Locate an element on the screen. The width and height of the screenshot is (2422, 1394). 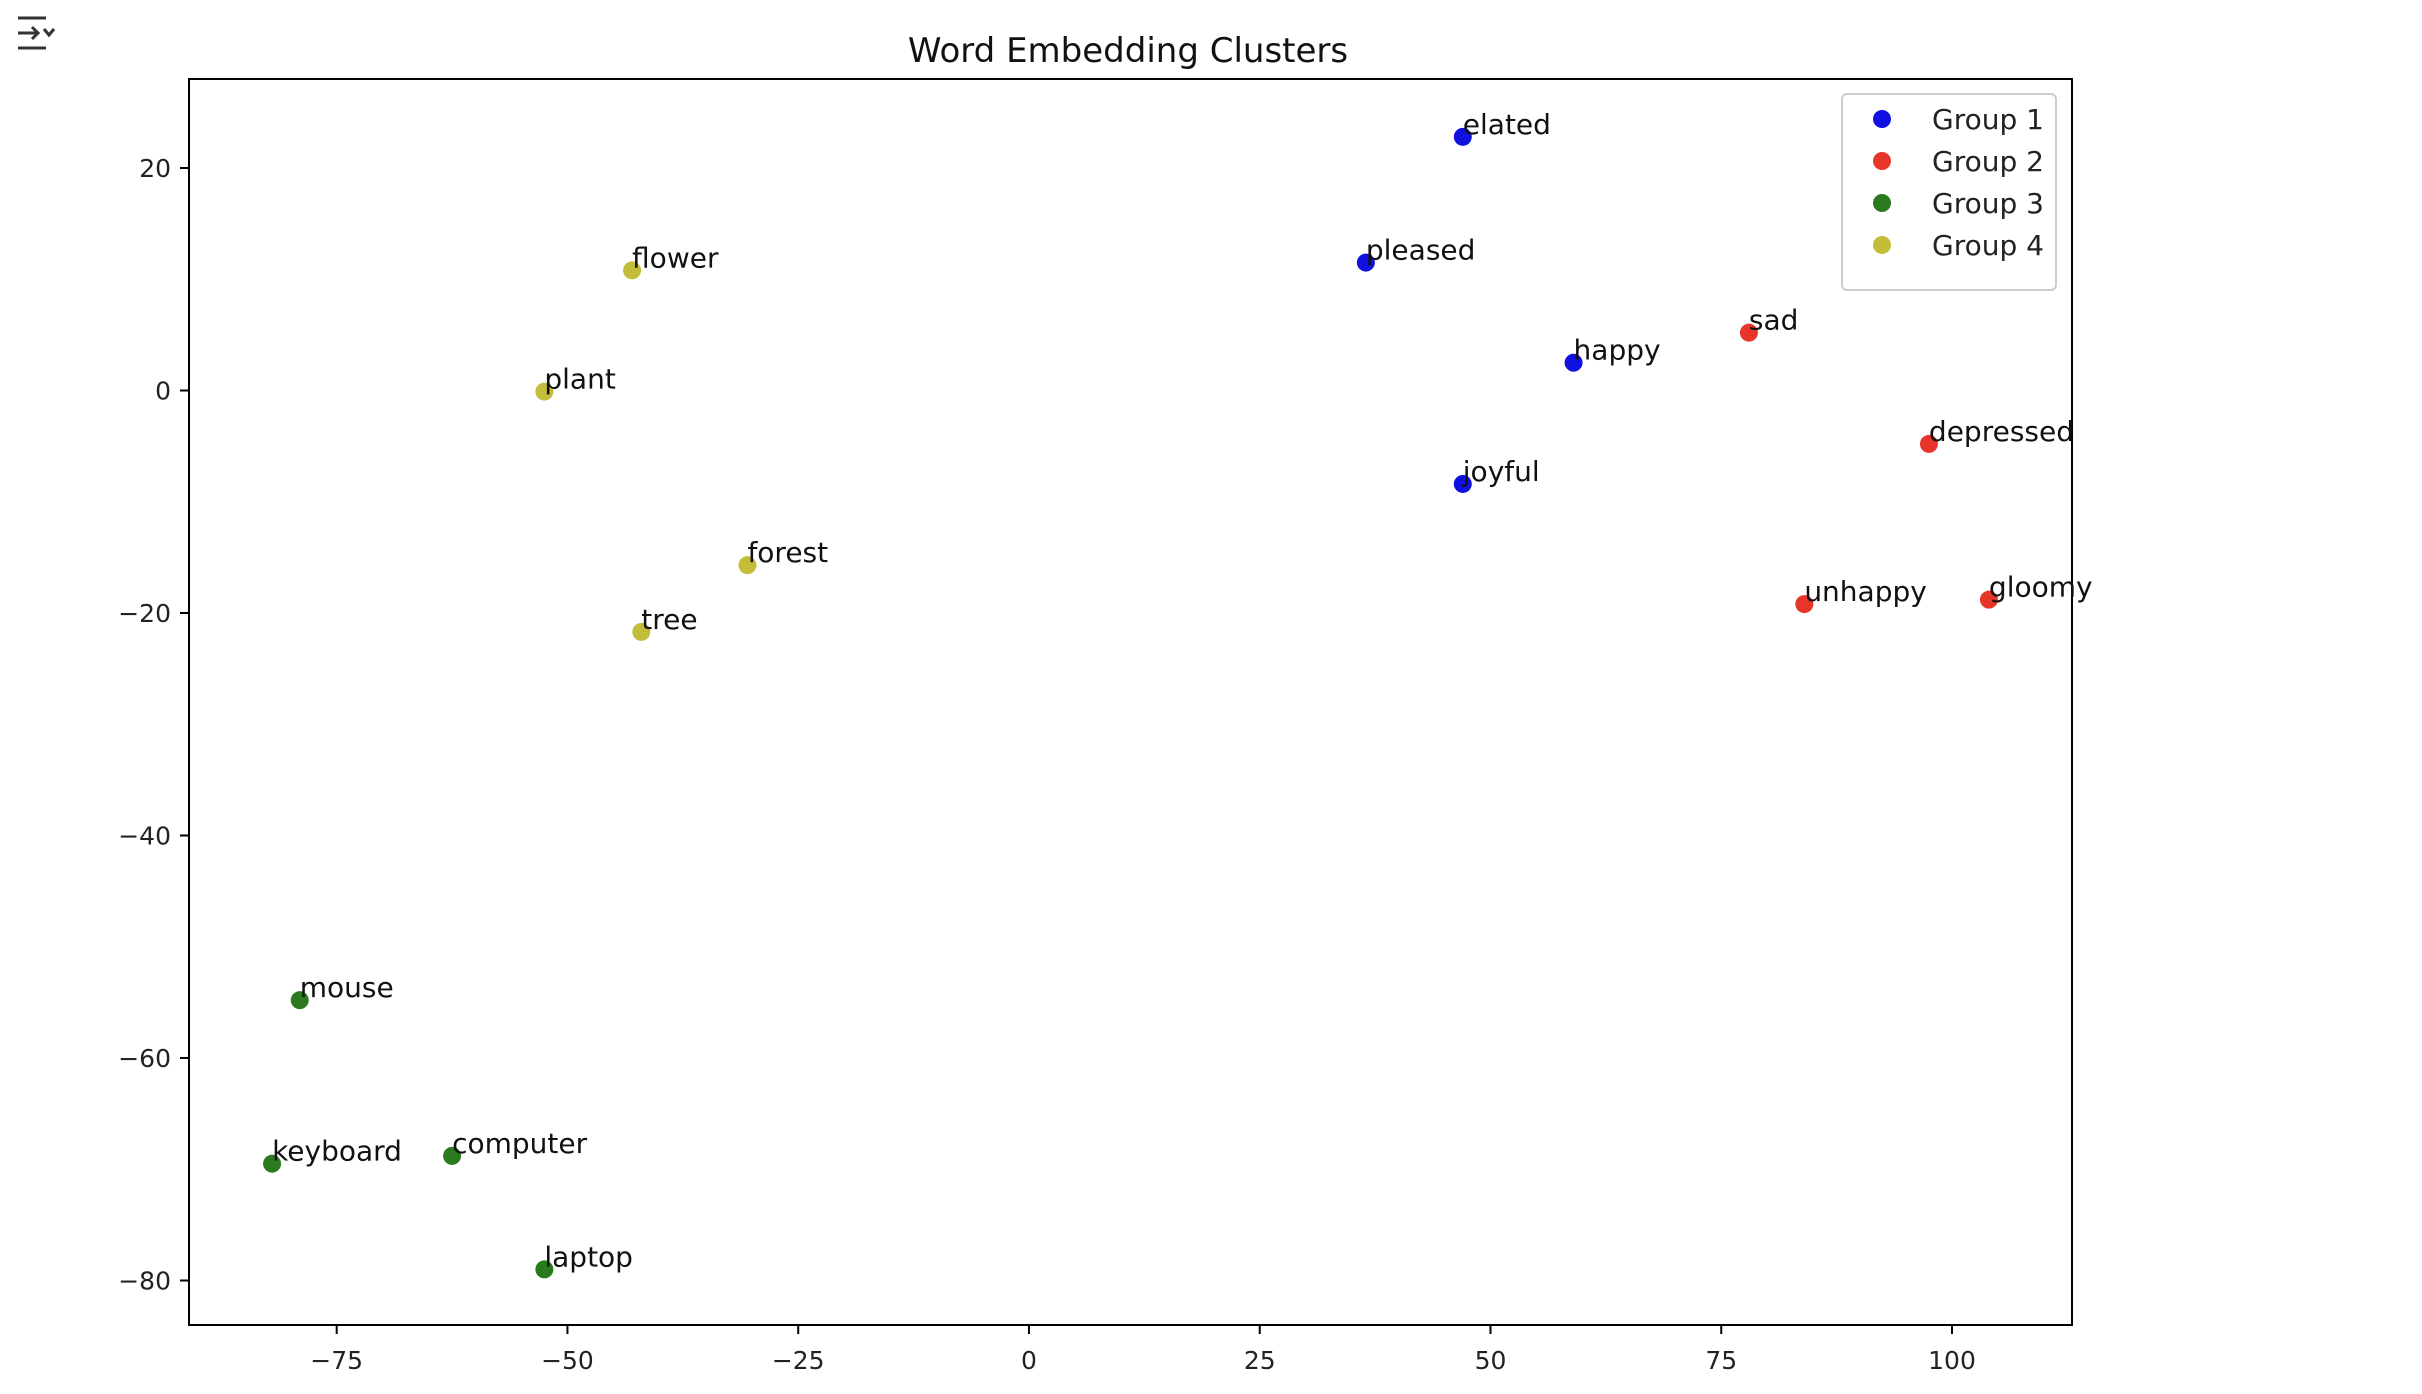
x-tick-label: 25 is located at coordinates (1260, 1360).